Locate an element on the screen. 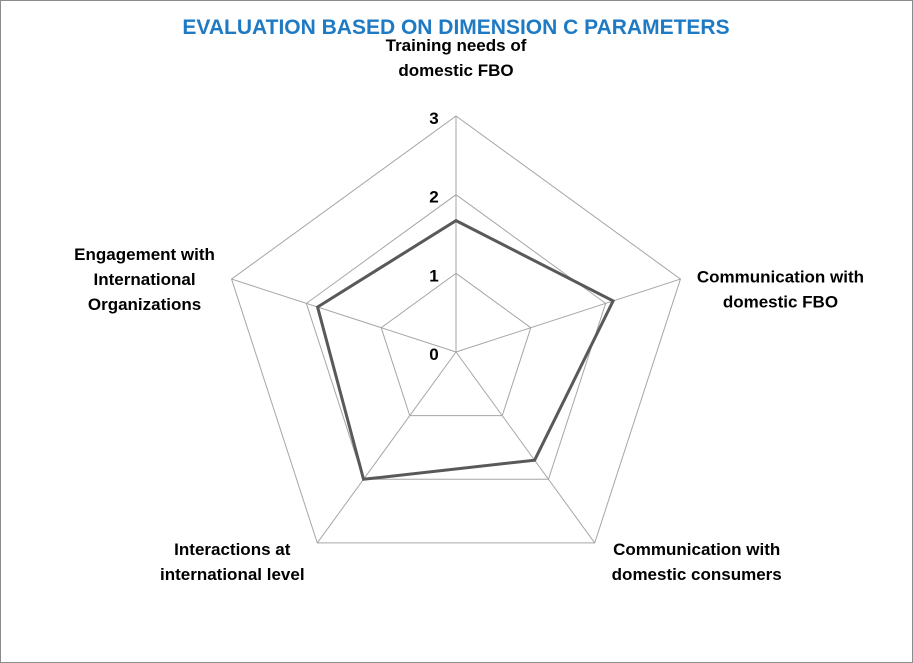  axis-label-line: Organizations is located at coordinates (144, 304).